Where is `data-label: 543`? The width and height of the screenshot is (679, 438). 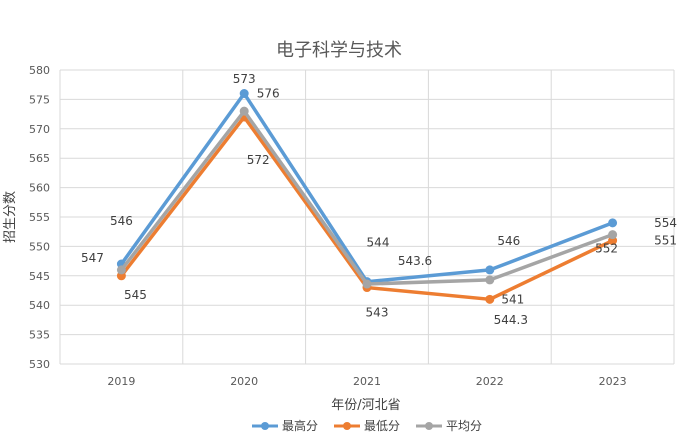 data-label: 543 is located at coordinates (377, 313).